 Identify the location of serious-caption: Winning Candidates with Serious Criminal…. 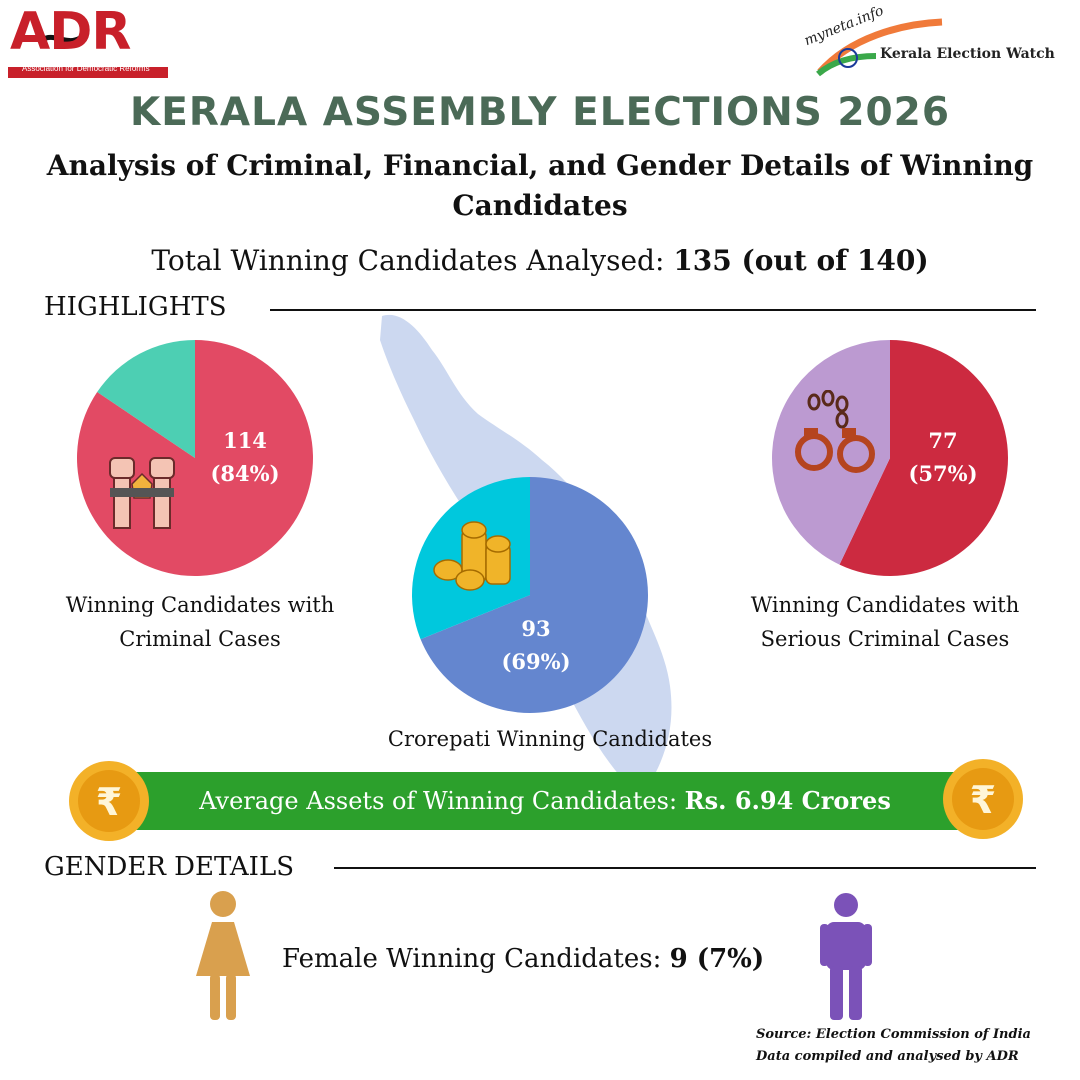
(885, 622).